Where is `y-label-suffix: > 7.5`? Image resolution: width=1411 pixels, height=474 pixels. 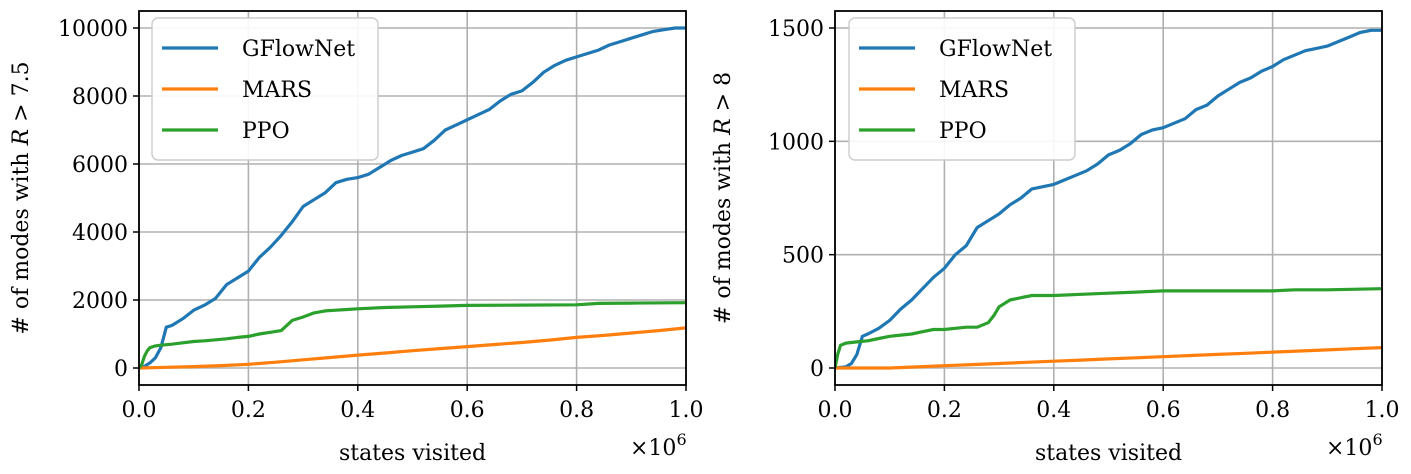 y-label-suffix: > 7.5 is located at coordinates (21, 94).